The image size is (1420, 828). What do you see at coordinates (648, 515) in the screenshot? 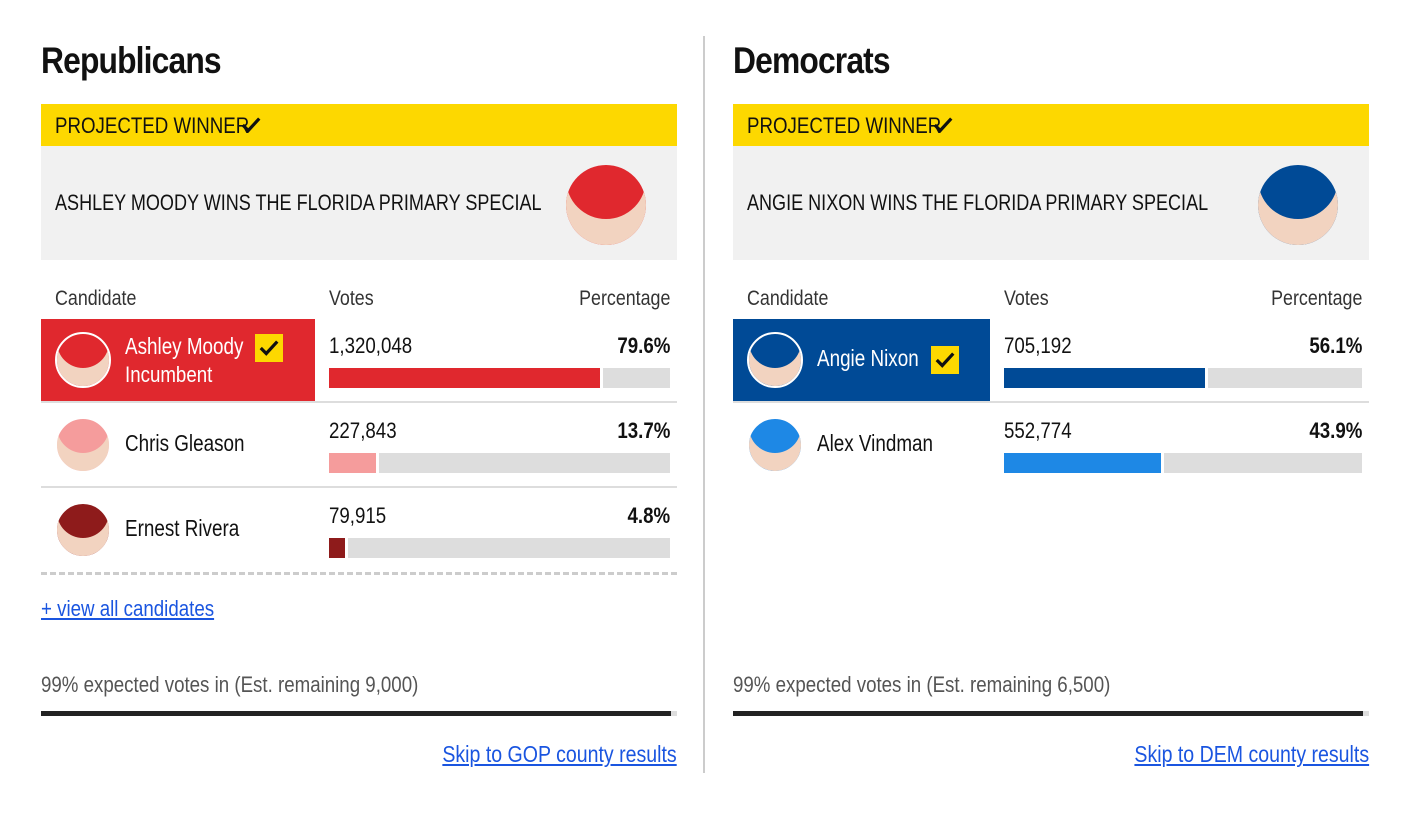
I see `percentage: 4.8%` at bounding box center [648, 515].